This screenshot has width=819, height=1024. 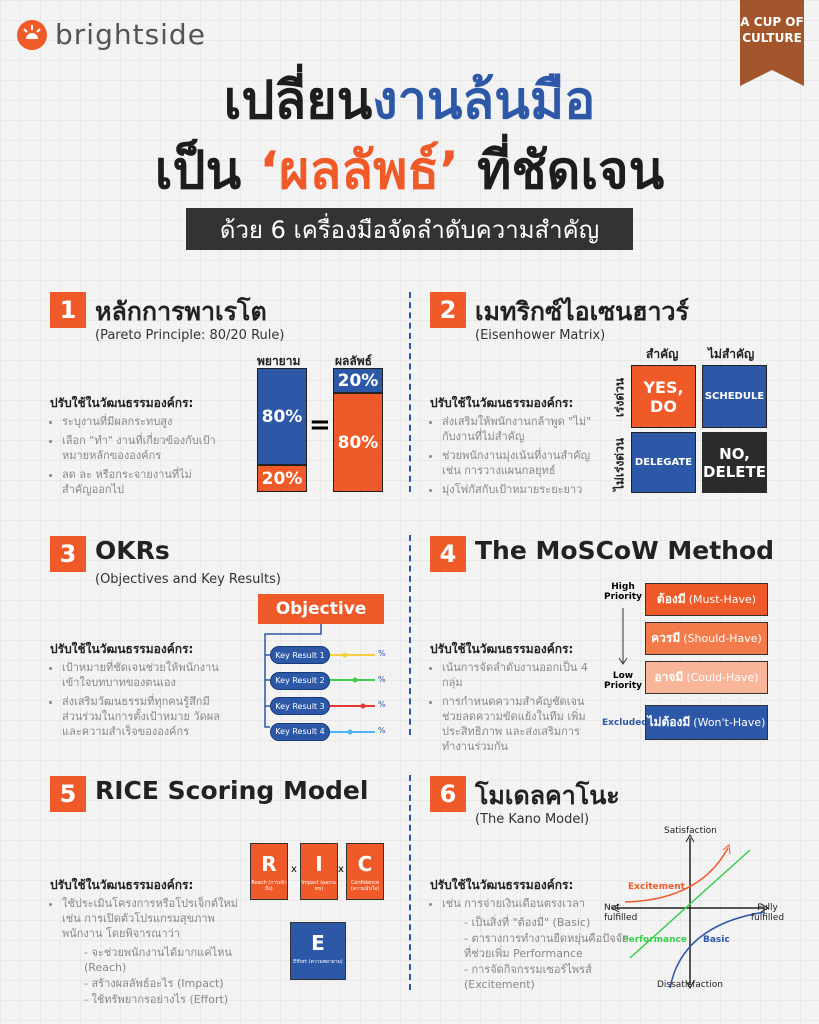 I want to click on section-title: OKRs, so click(x=132, y=550).